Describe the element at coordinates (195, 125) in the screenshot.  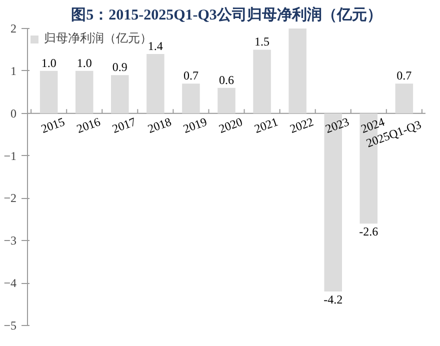
I see `x-tick-label: 2019` at that location.